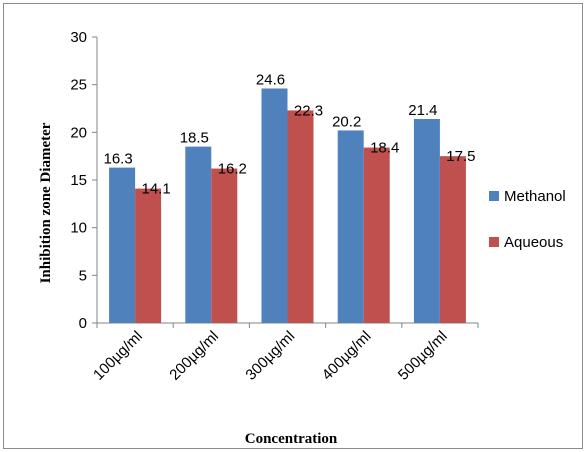 The width and height of the screenshot is (587, 452). Describe the element at coordinates (118, 356) in the screenshot. I see `x-tick-label: 100µg/ml` at that location.